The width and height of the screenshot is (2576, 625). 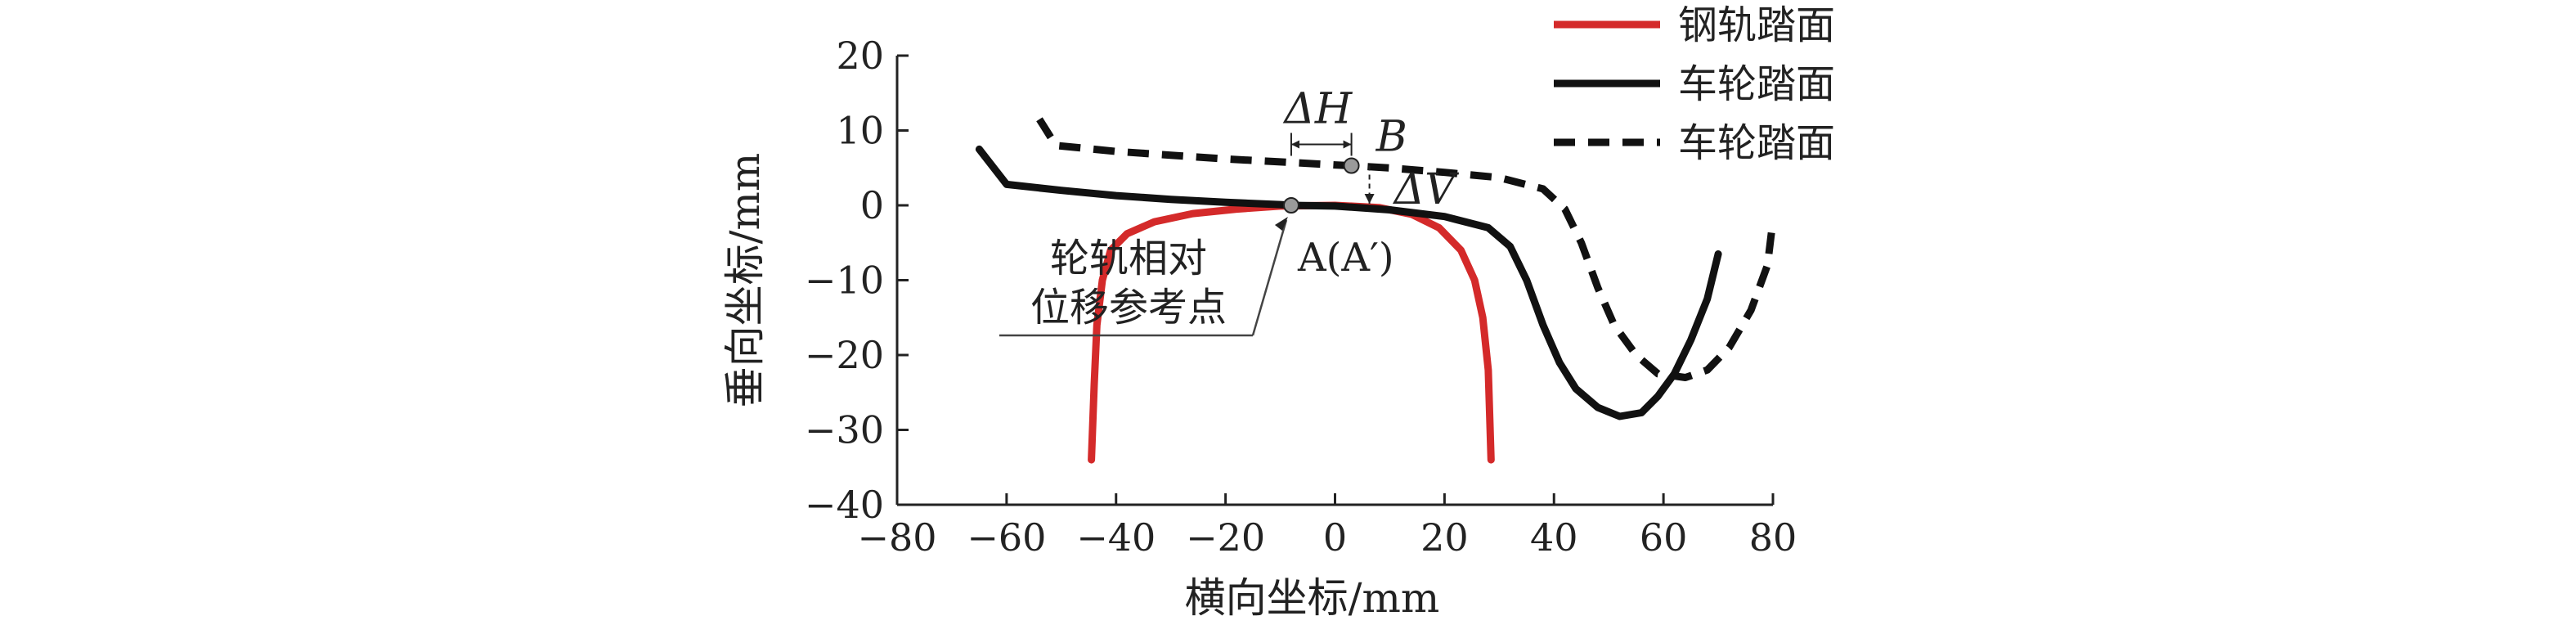 I want to click on point-b-label: B, so click(x=1391, y=137).